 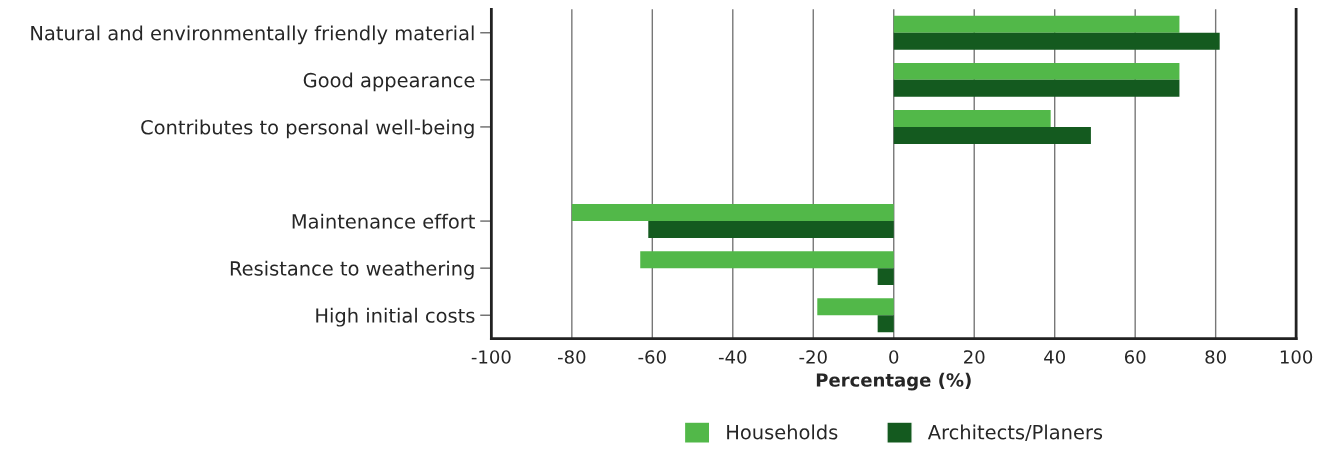 I want to click on legend-label: Architects/Planers, so click(x=1015, y=433).